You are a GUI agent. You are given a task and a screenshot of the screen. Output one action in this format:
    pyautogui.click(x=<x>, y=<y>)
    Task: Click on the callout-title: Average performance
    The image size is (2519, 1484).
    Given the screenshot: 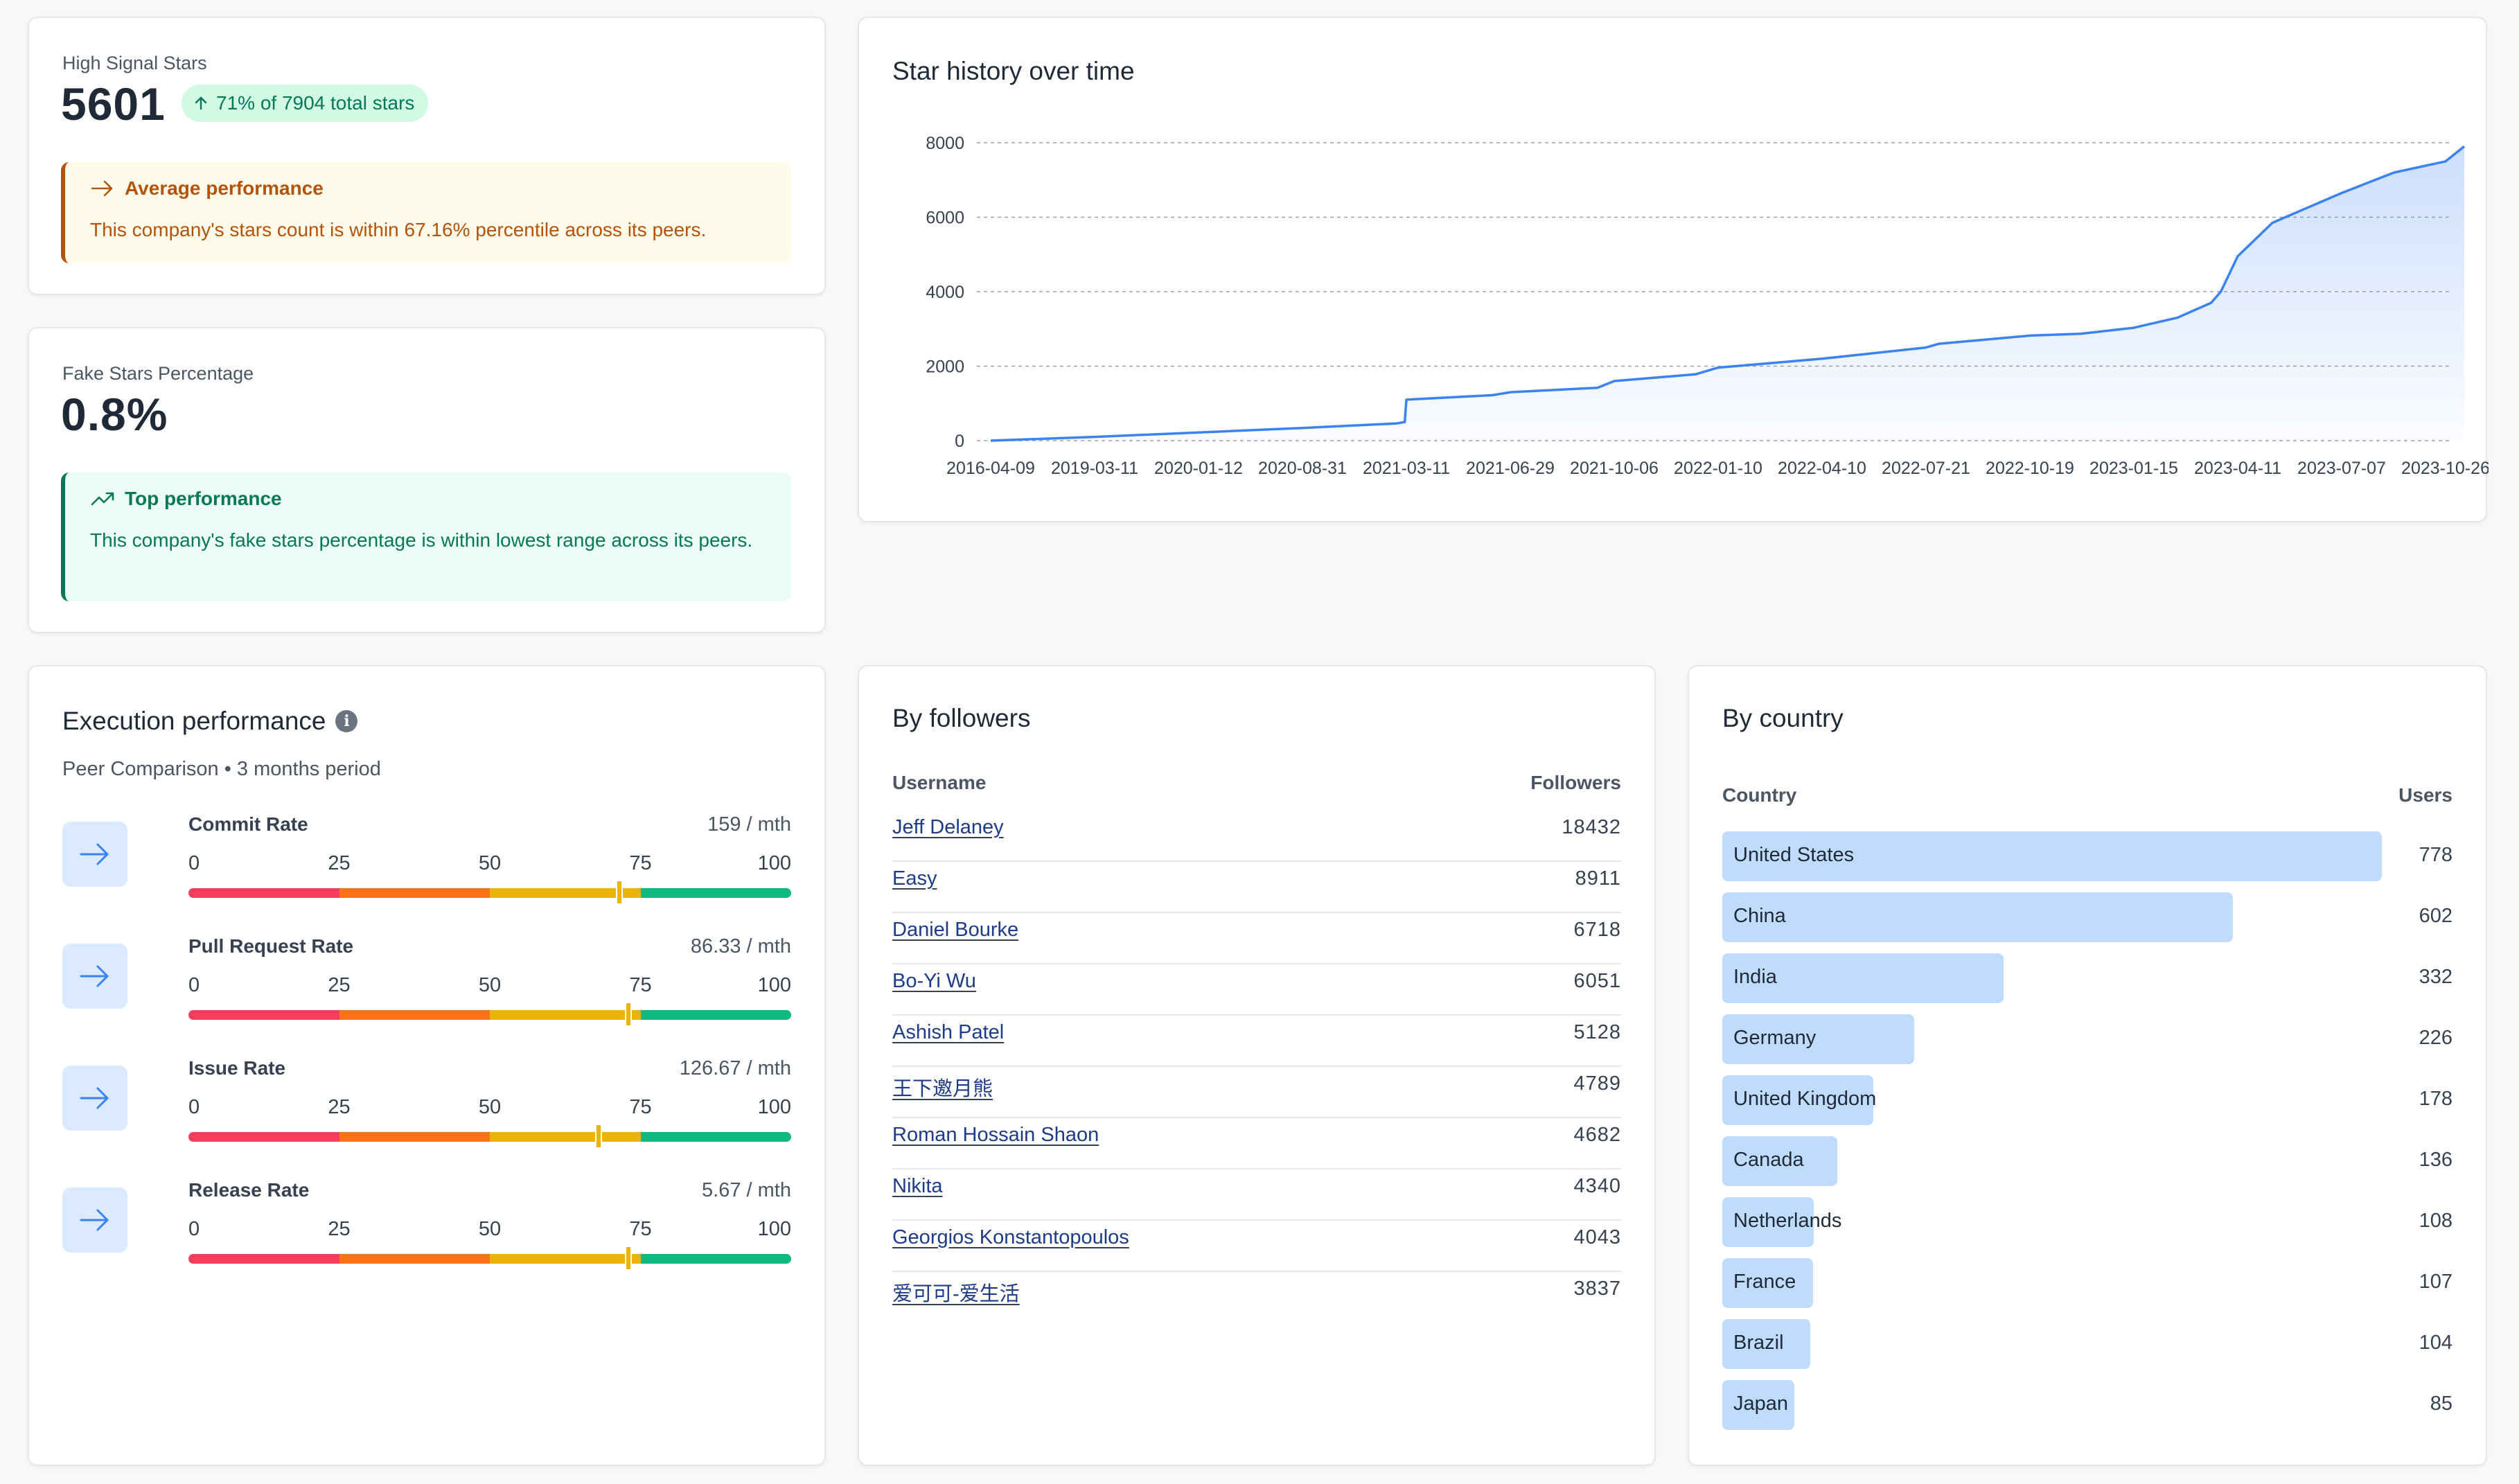 What is the action you would take?
    pyautogui.click(x=224, y=188)
    